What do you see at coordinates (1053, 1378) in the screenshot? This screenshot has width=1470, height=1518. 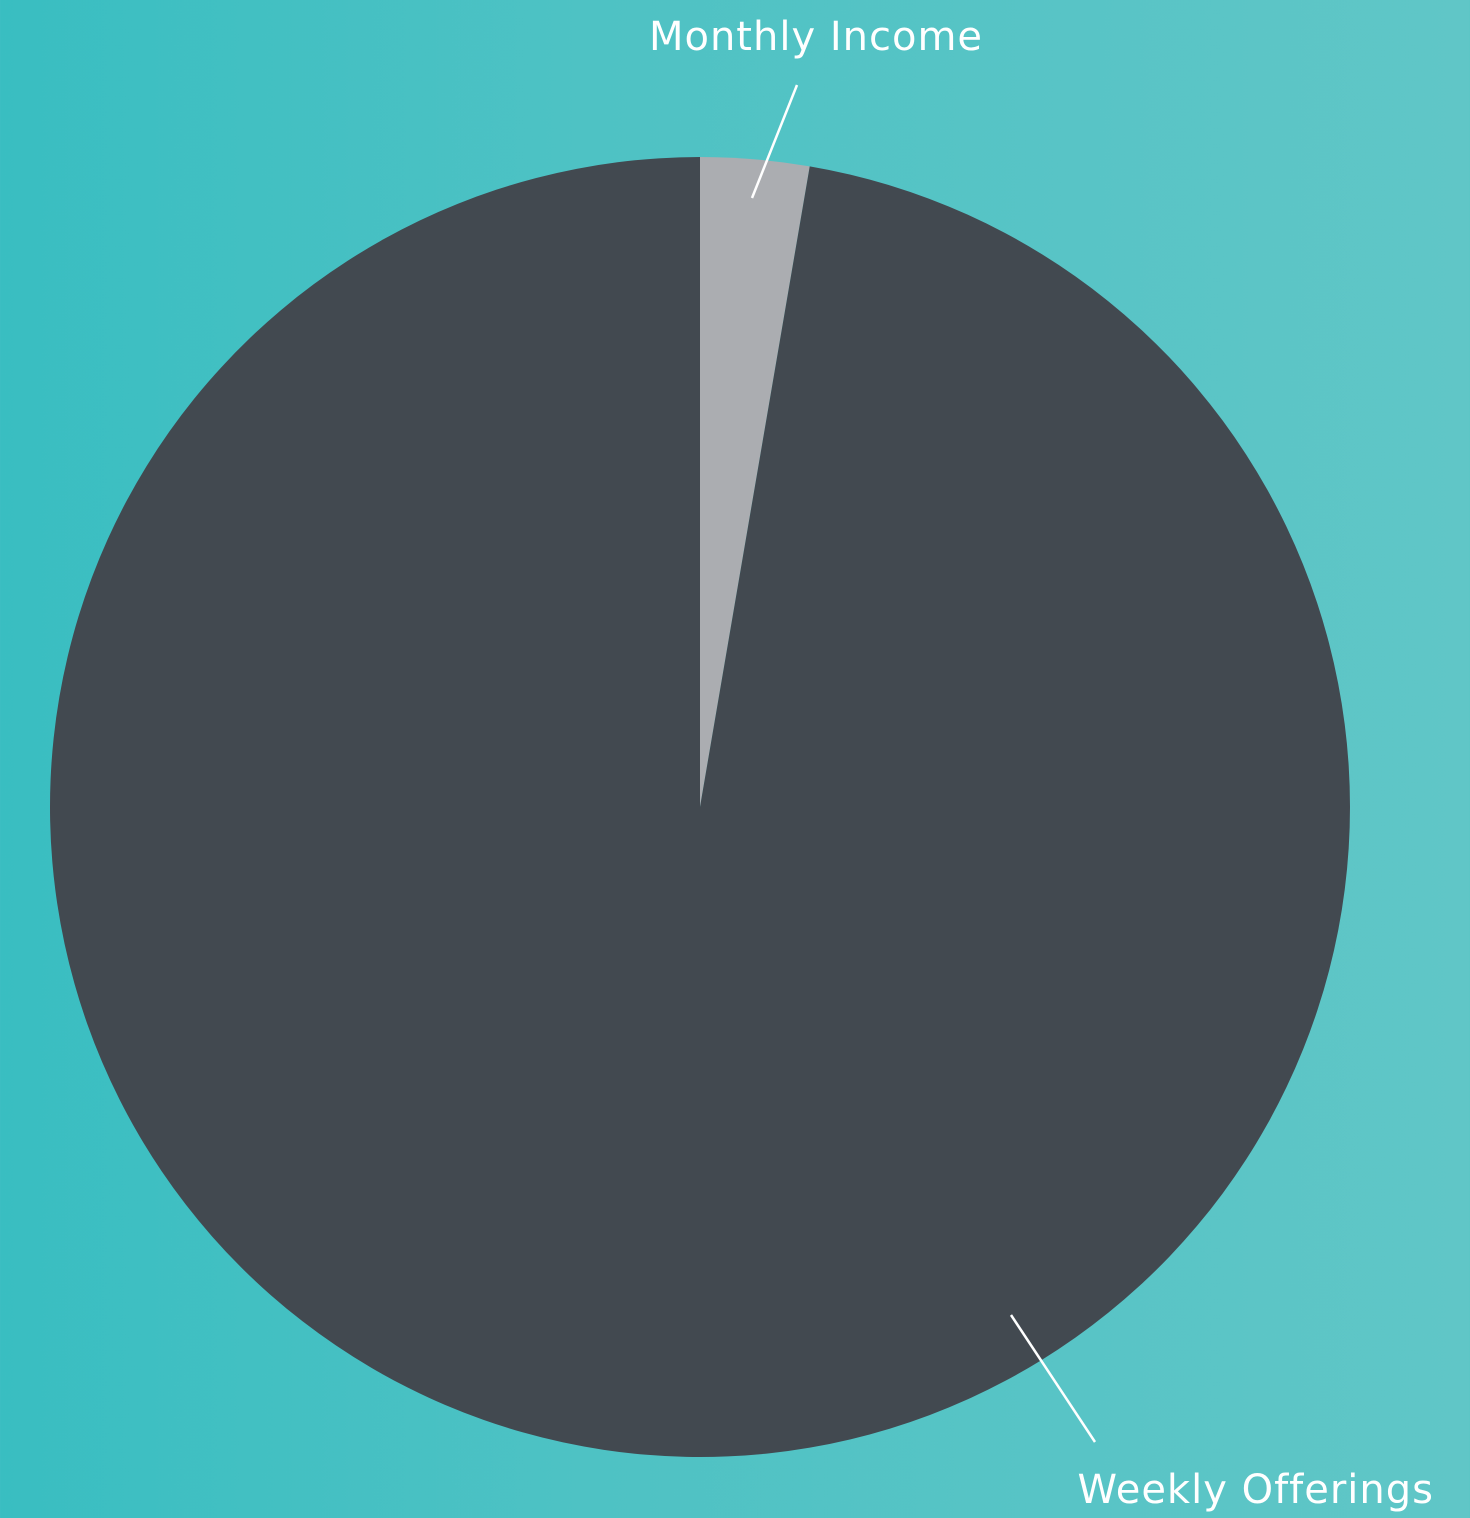 I see `leader-line-weekly-offerings` at bounding box center [1053, 1378].